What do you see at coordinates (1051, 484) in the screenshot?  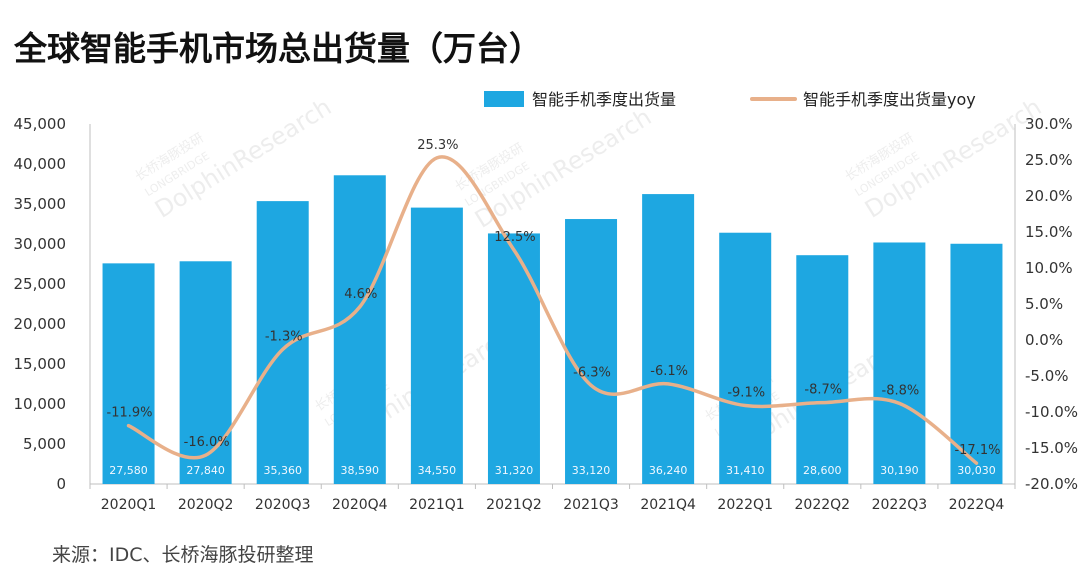 I see `y-right-tick-label: -20.0%` at bounding box center [1051, 484].